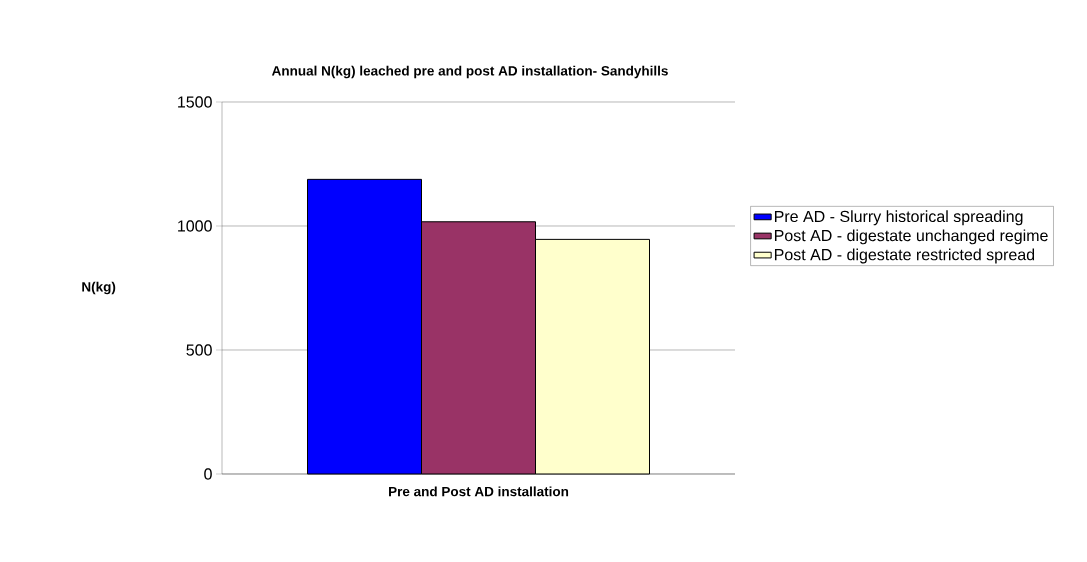 The image size is (1087, 562). Describe the element at coordinates (469, 72) in the screenshot. I see `chart-title: Annual N(kg) leached pre and post AD installation- Sandyhills` at that location.